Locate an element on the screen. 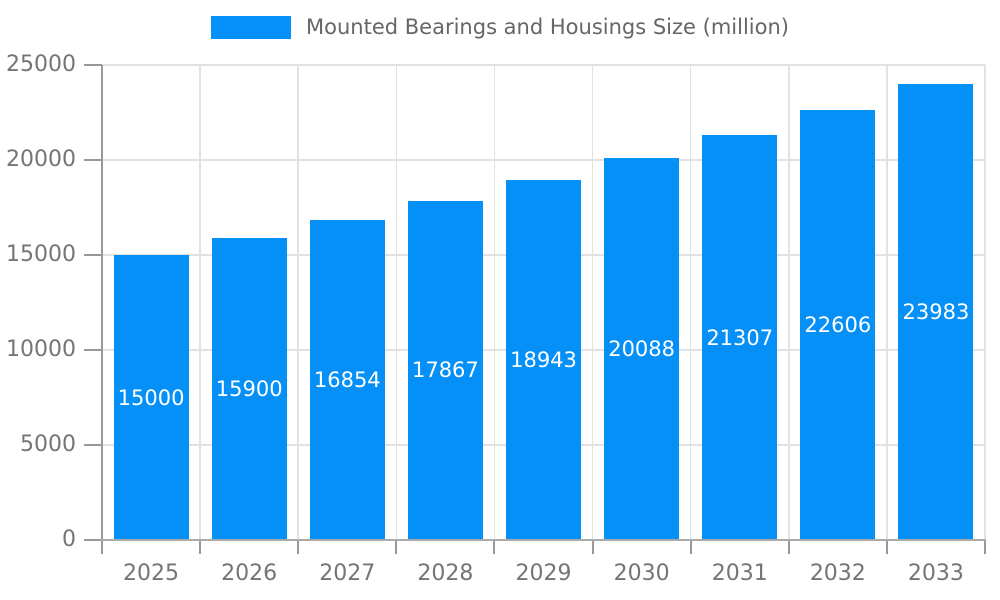  bar-2029: 18943 is located at coordinates (543, 360).